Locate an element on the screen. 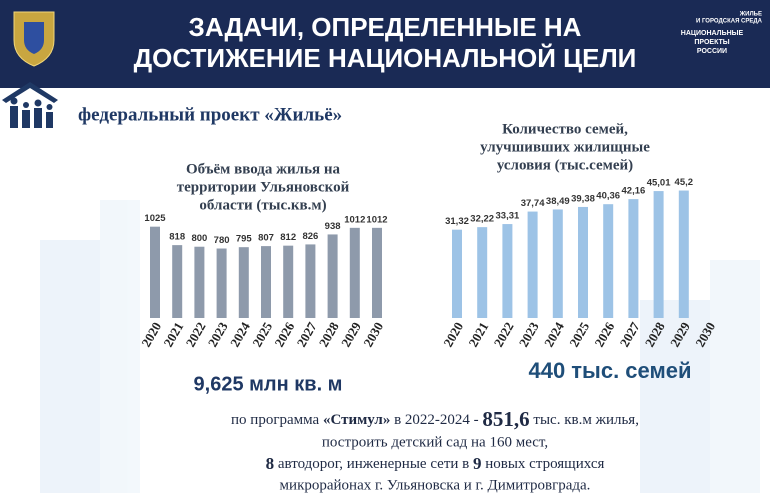 This screenshot has width=770, height=493. footer-text: по программа is located at coordinates (277, 420).